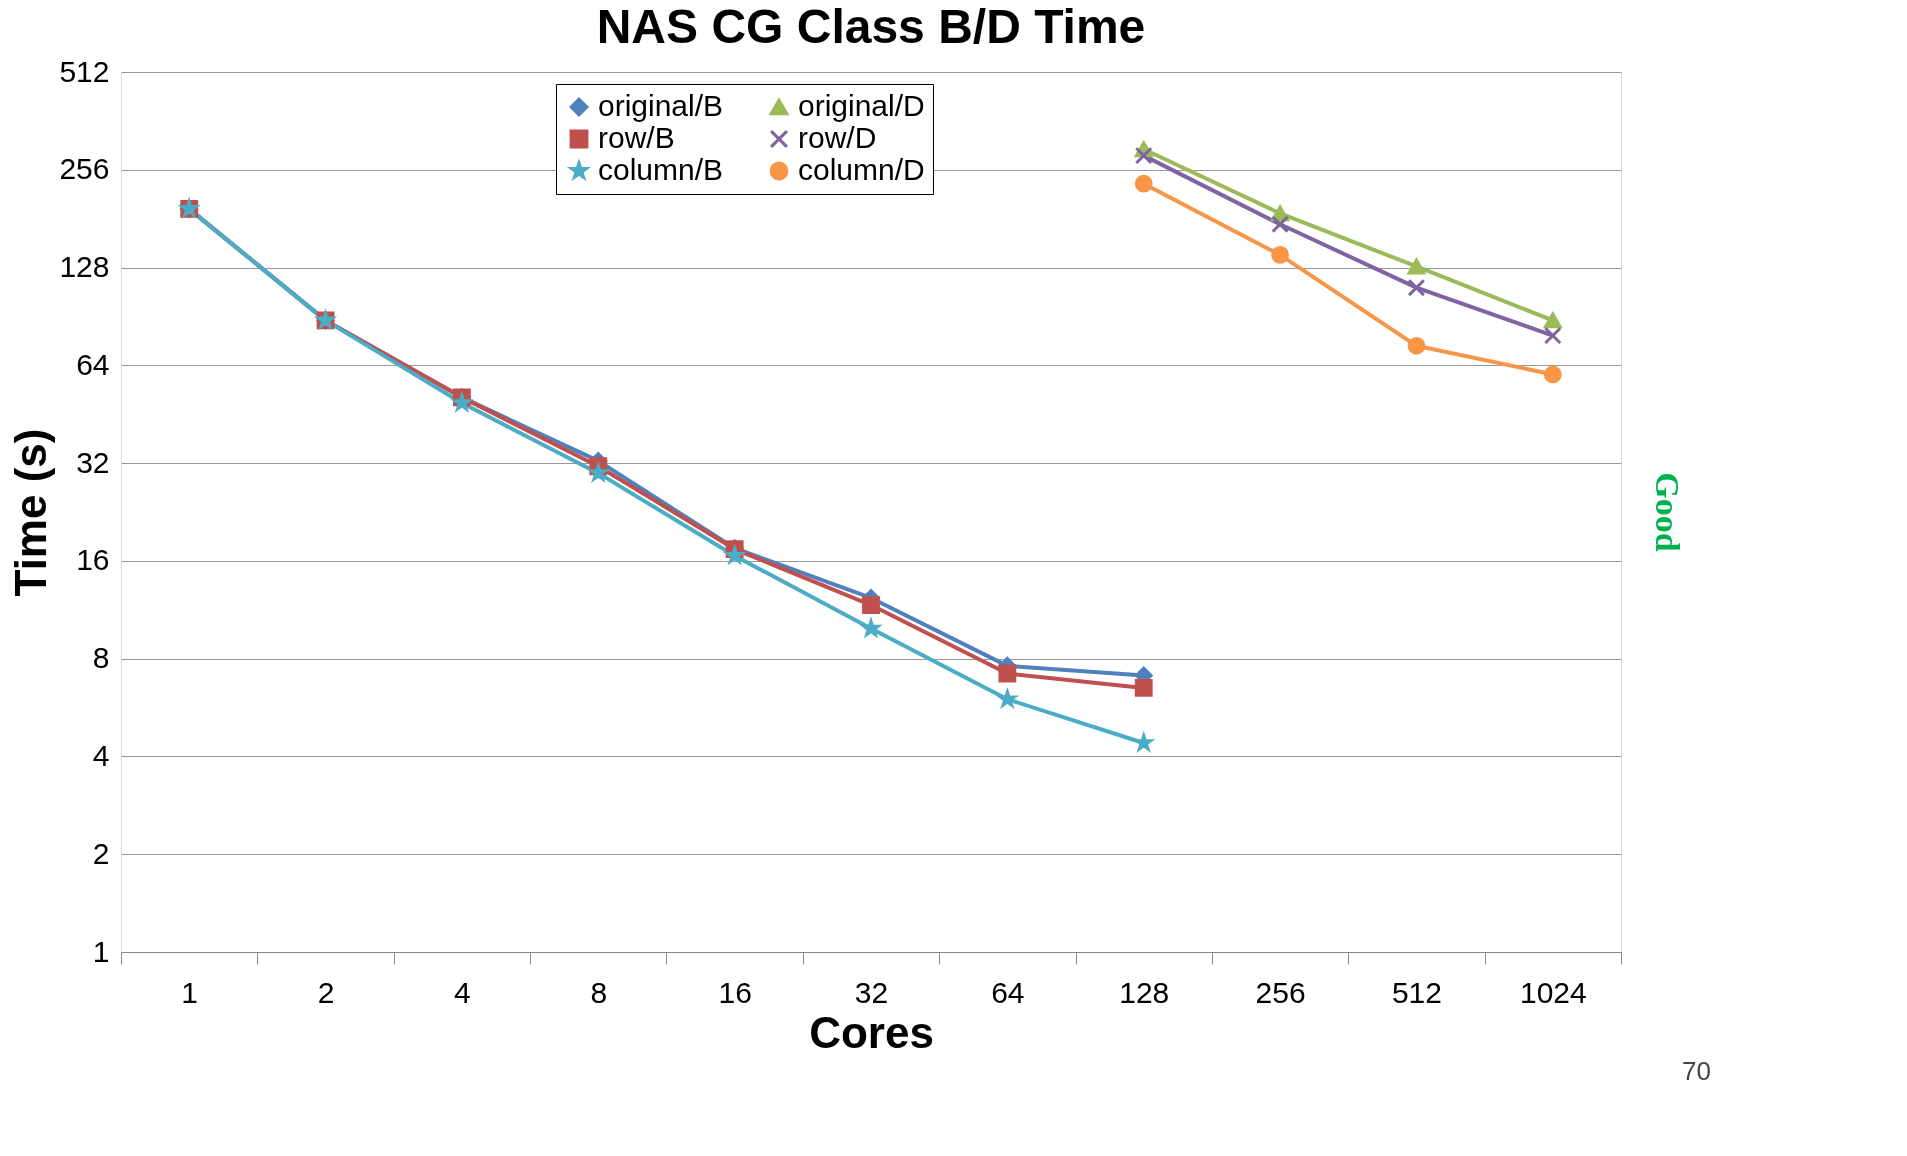 The width and height of the screenshot is (1907, 1156). I want to click on text: Good, so click(1667, 512).